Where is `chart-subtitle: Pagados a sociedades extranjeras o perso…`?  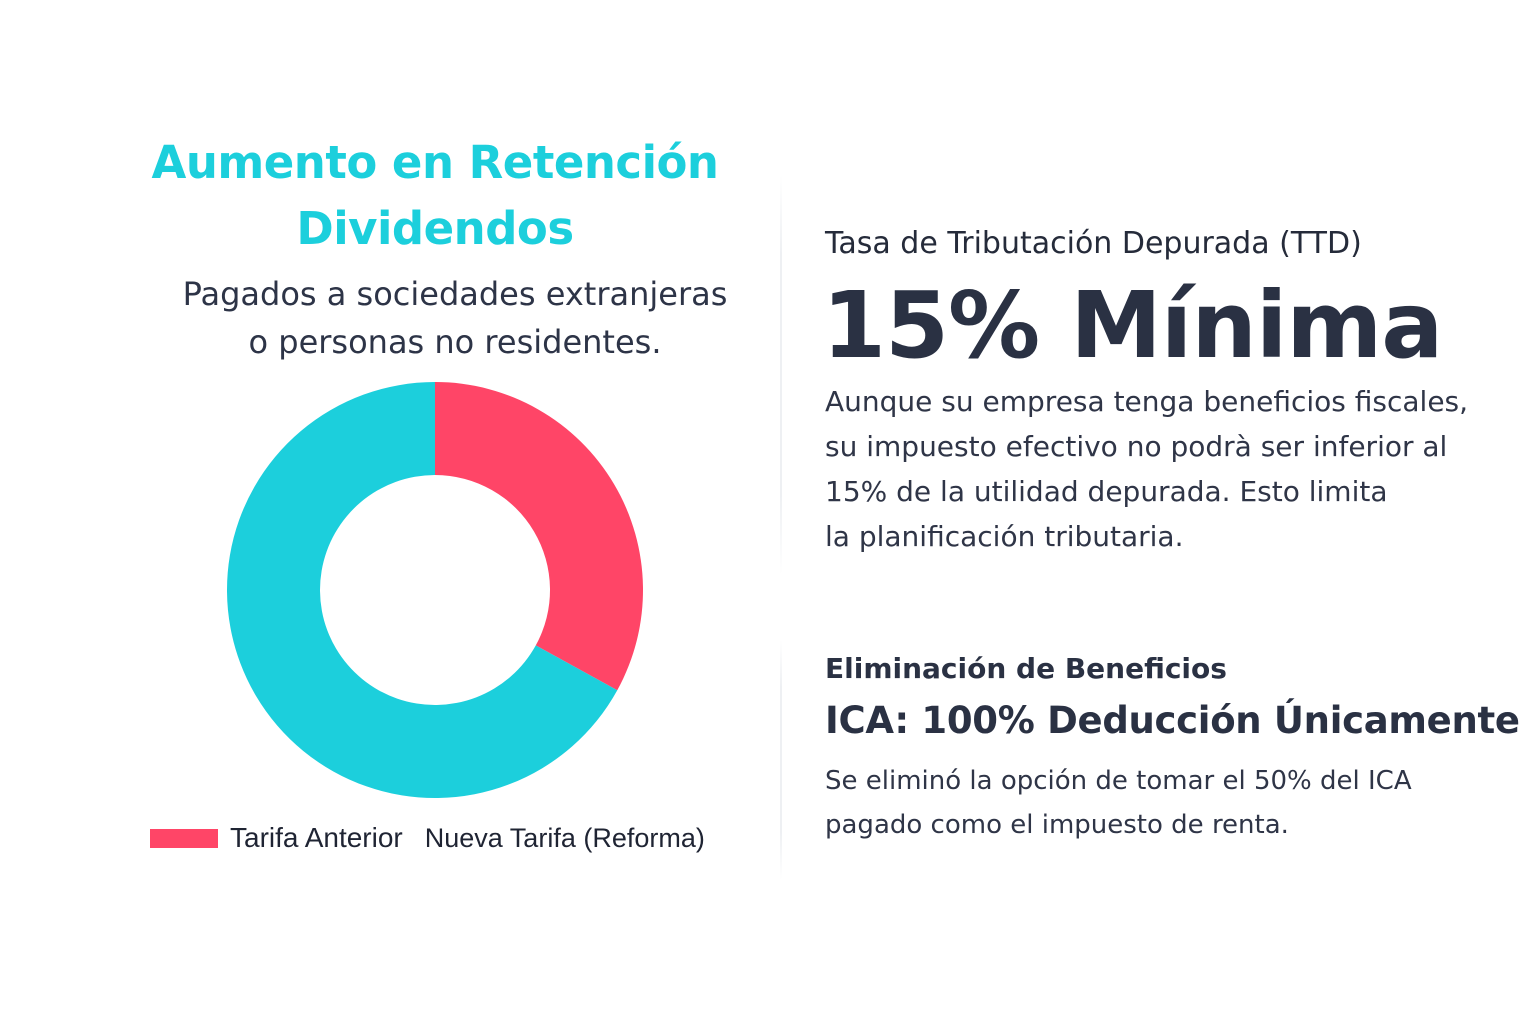
chart-subtitle: Pagados a sociedades extranjeras o perso… is located at coordinates (455, 318).